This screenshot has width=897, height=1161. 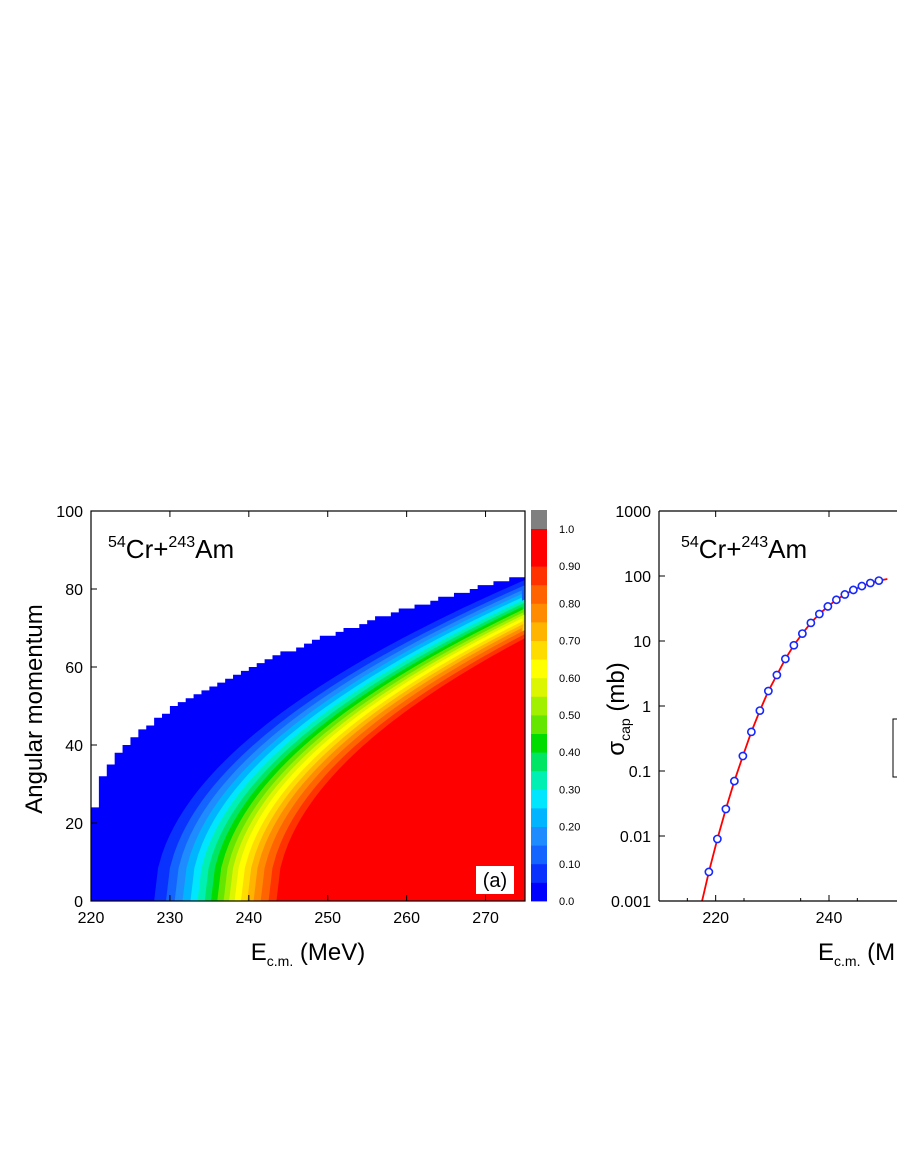 What do you see at coordinates (569, 604) in the screenshot?
I see `colorbar-label: 0.80` at bounding box center [569, 604].